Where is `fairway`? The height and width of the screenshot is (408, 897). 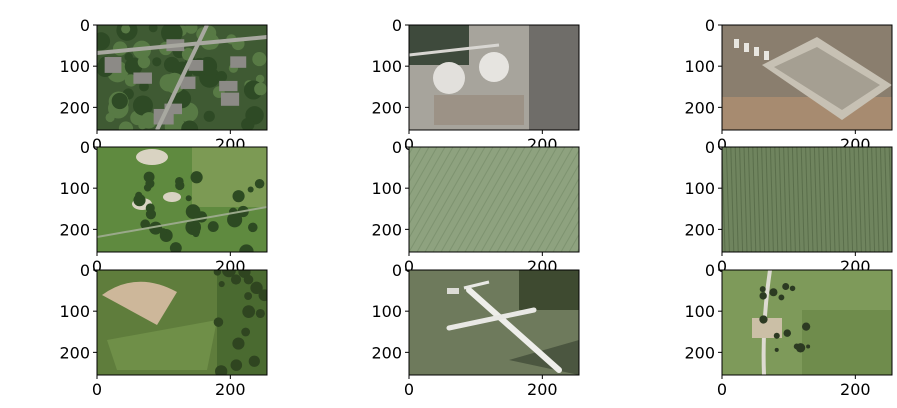 fairway is located at coordinates (229, 177).